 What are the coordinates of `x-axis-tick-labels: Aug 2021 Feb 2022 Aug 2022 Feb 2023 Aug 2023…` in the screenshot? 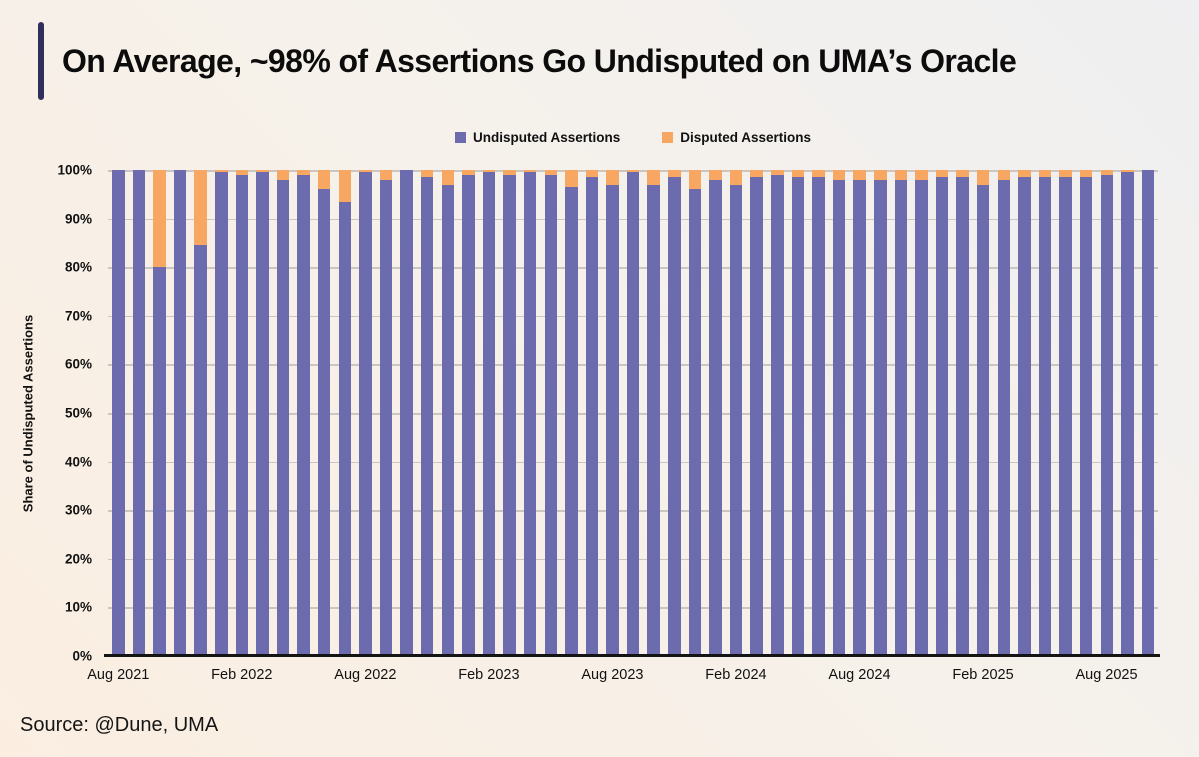 It's located at (622, 678).